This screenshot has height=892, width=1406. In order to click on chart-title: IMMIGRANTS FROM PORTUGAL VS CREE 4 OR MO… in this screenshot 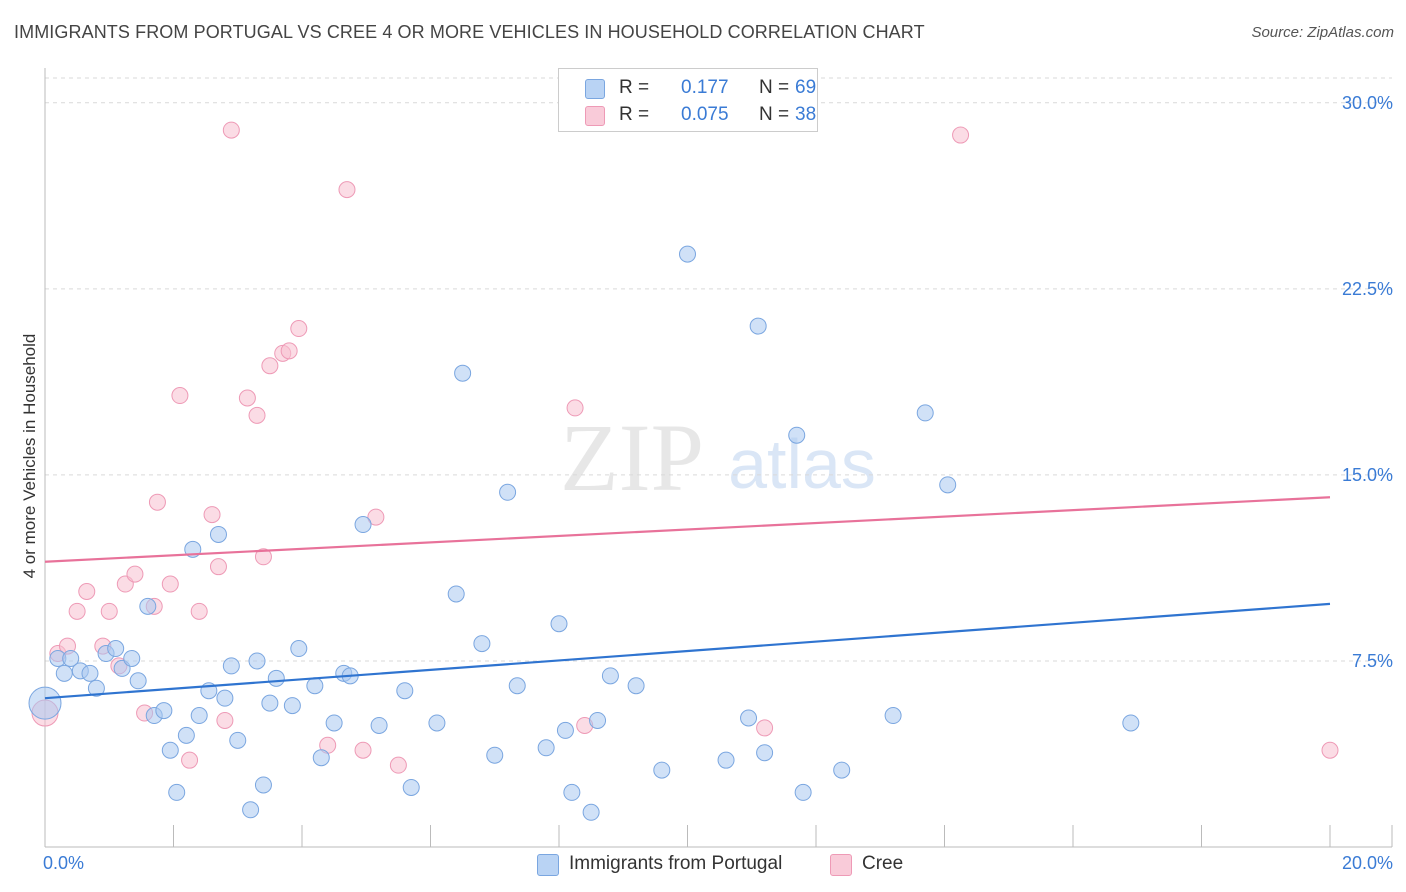, I will do `click(469, 32)`.